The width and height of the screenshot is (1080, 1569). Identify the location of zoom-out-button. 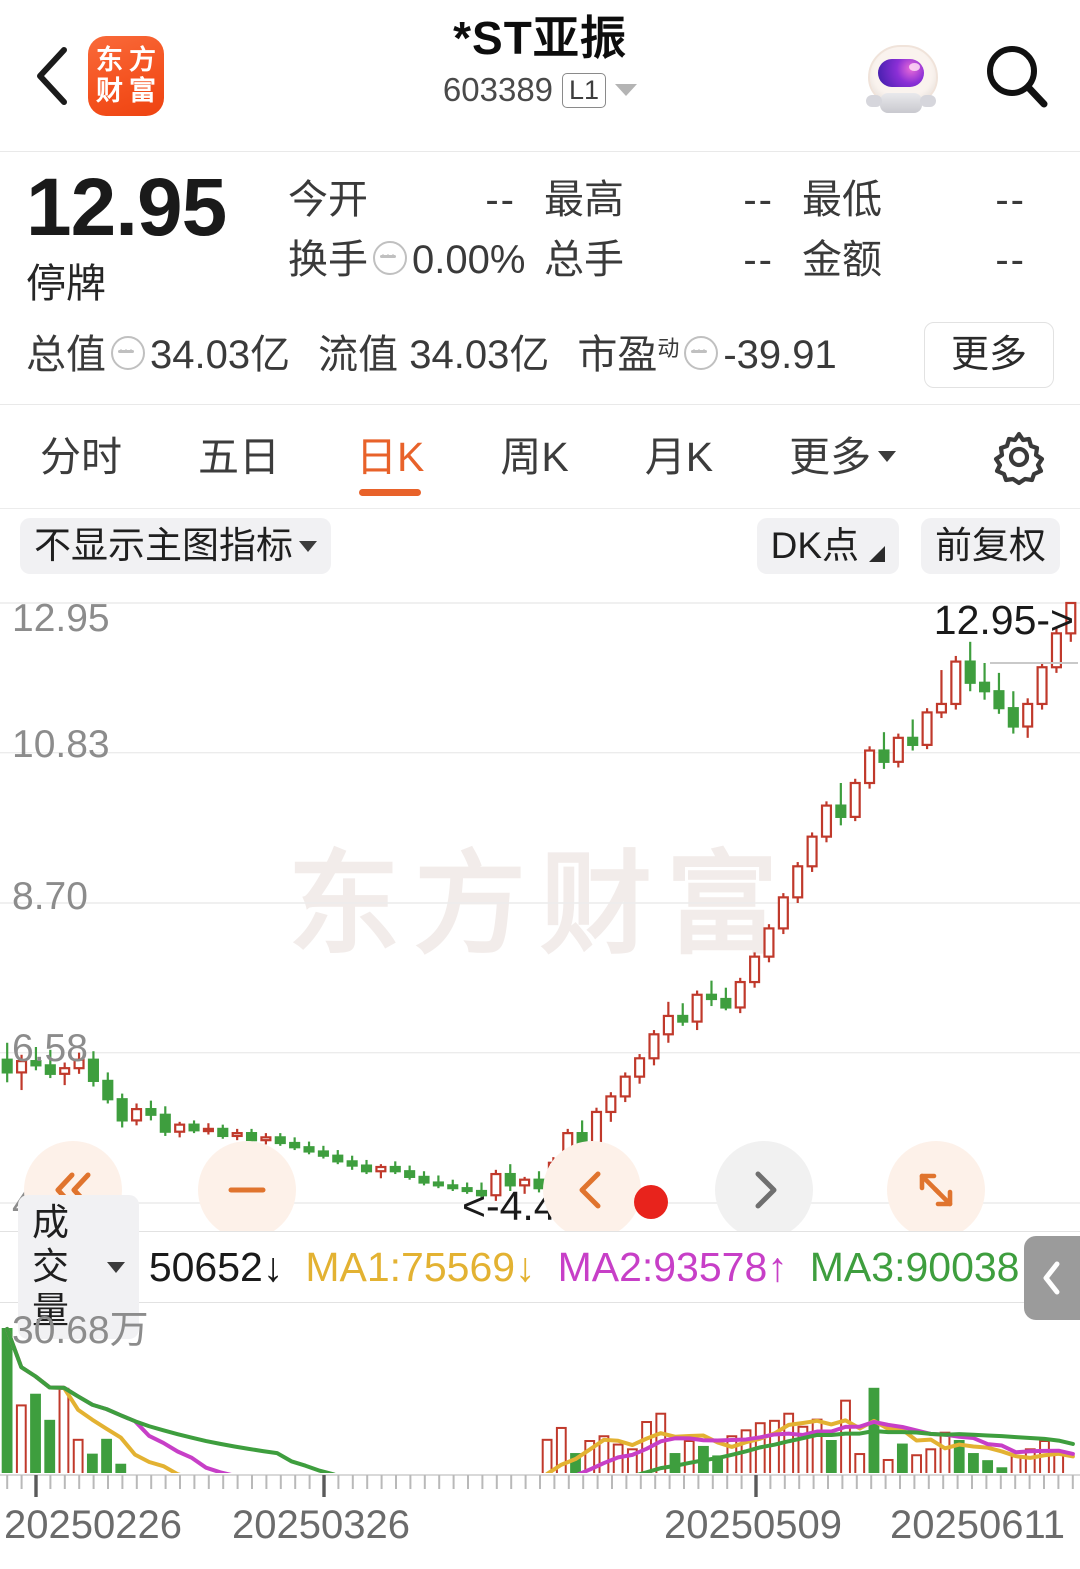
(247, 1186).